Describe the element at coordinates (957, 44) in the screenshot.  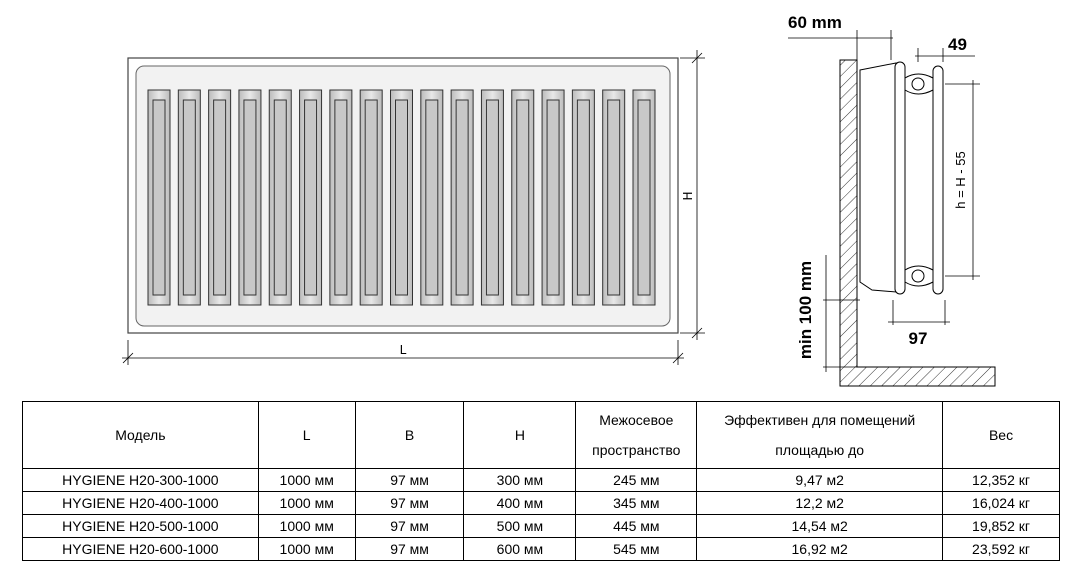
I see `depth-top-label: 49` at that location.